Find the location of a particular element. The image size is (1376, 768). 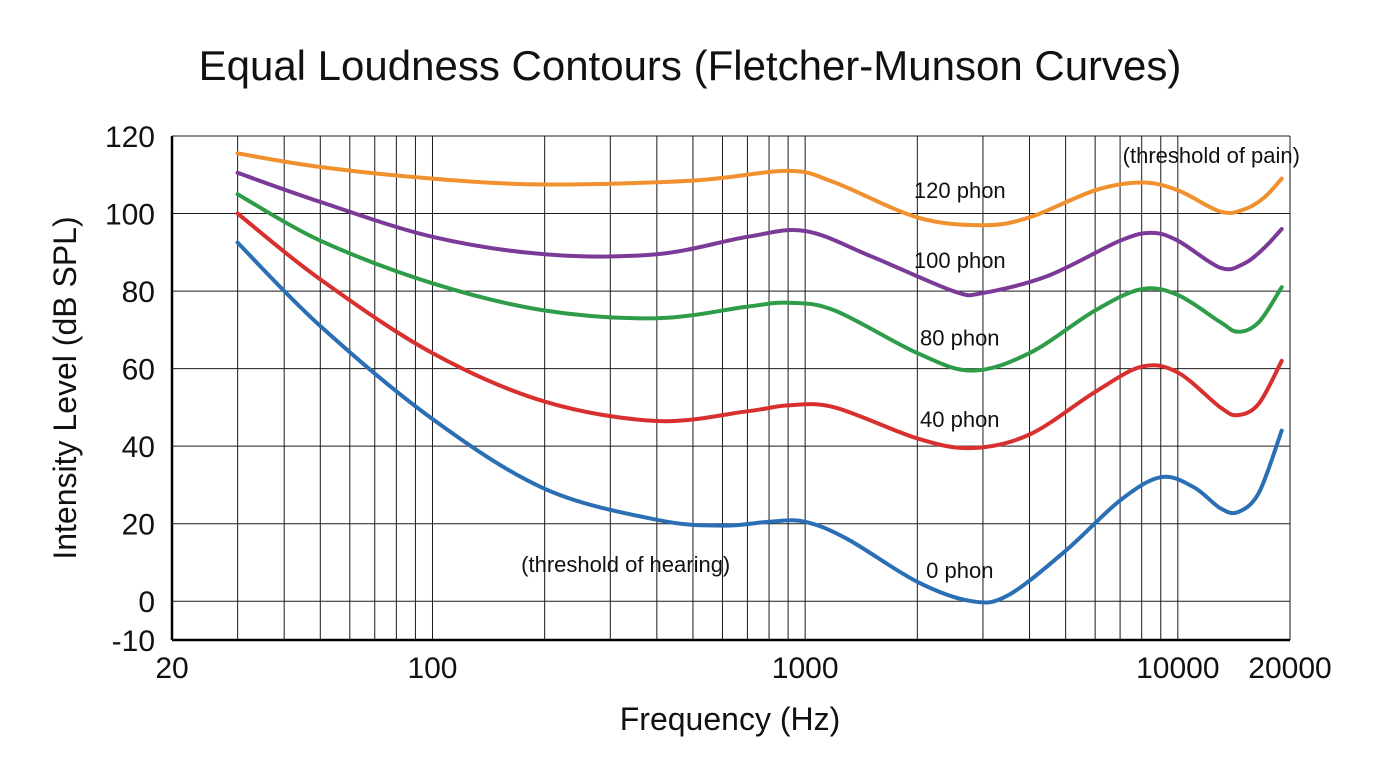

y-tick-label: 20 is located at coordinates (138, 525).